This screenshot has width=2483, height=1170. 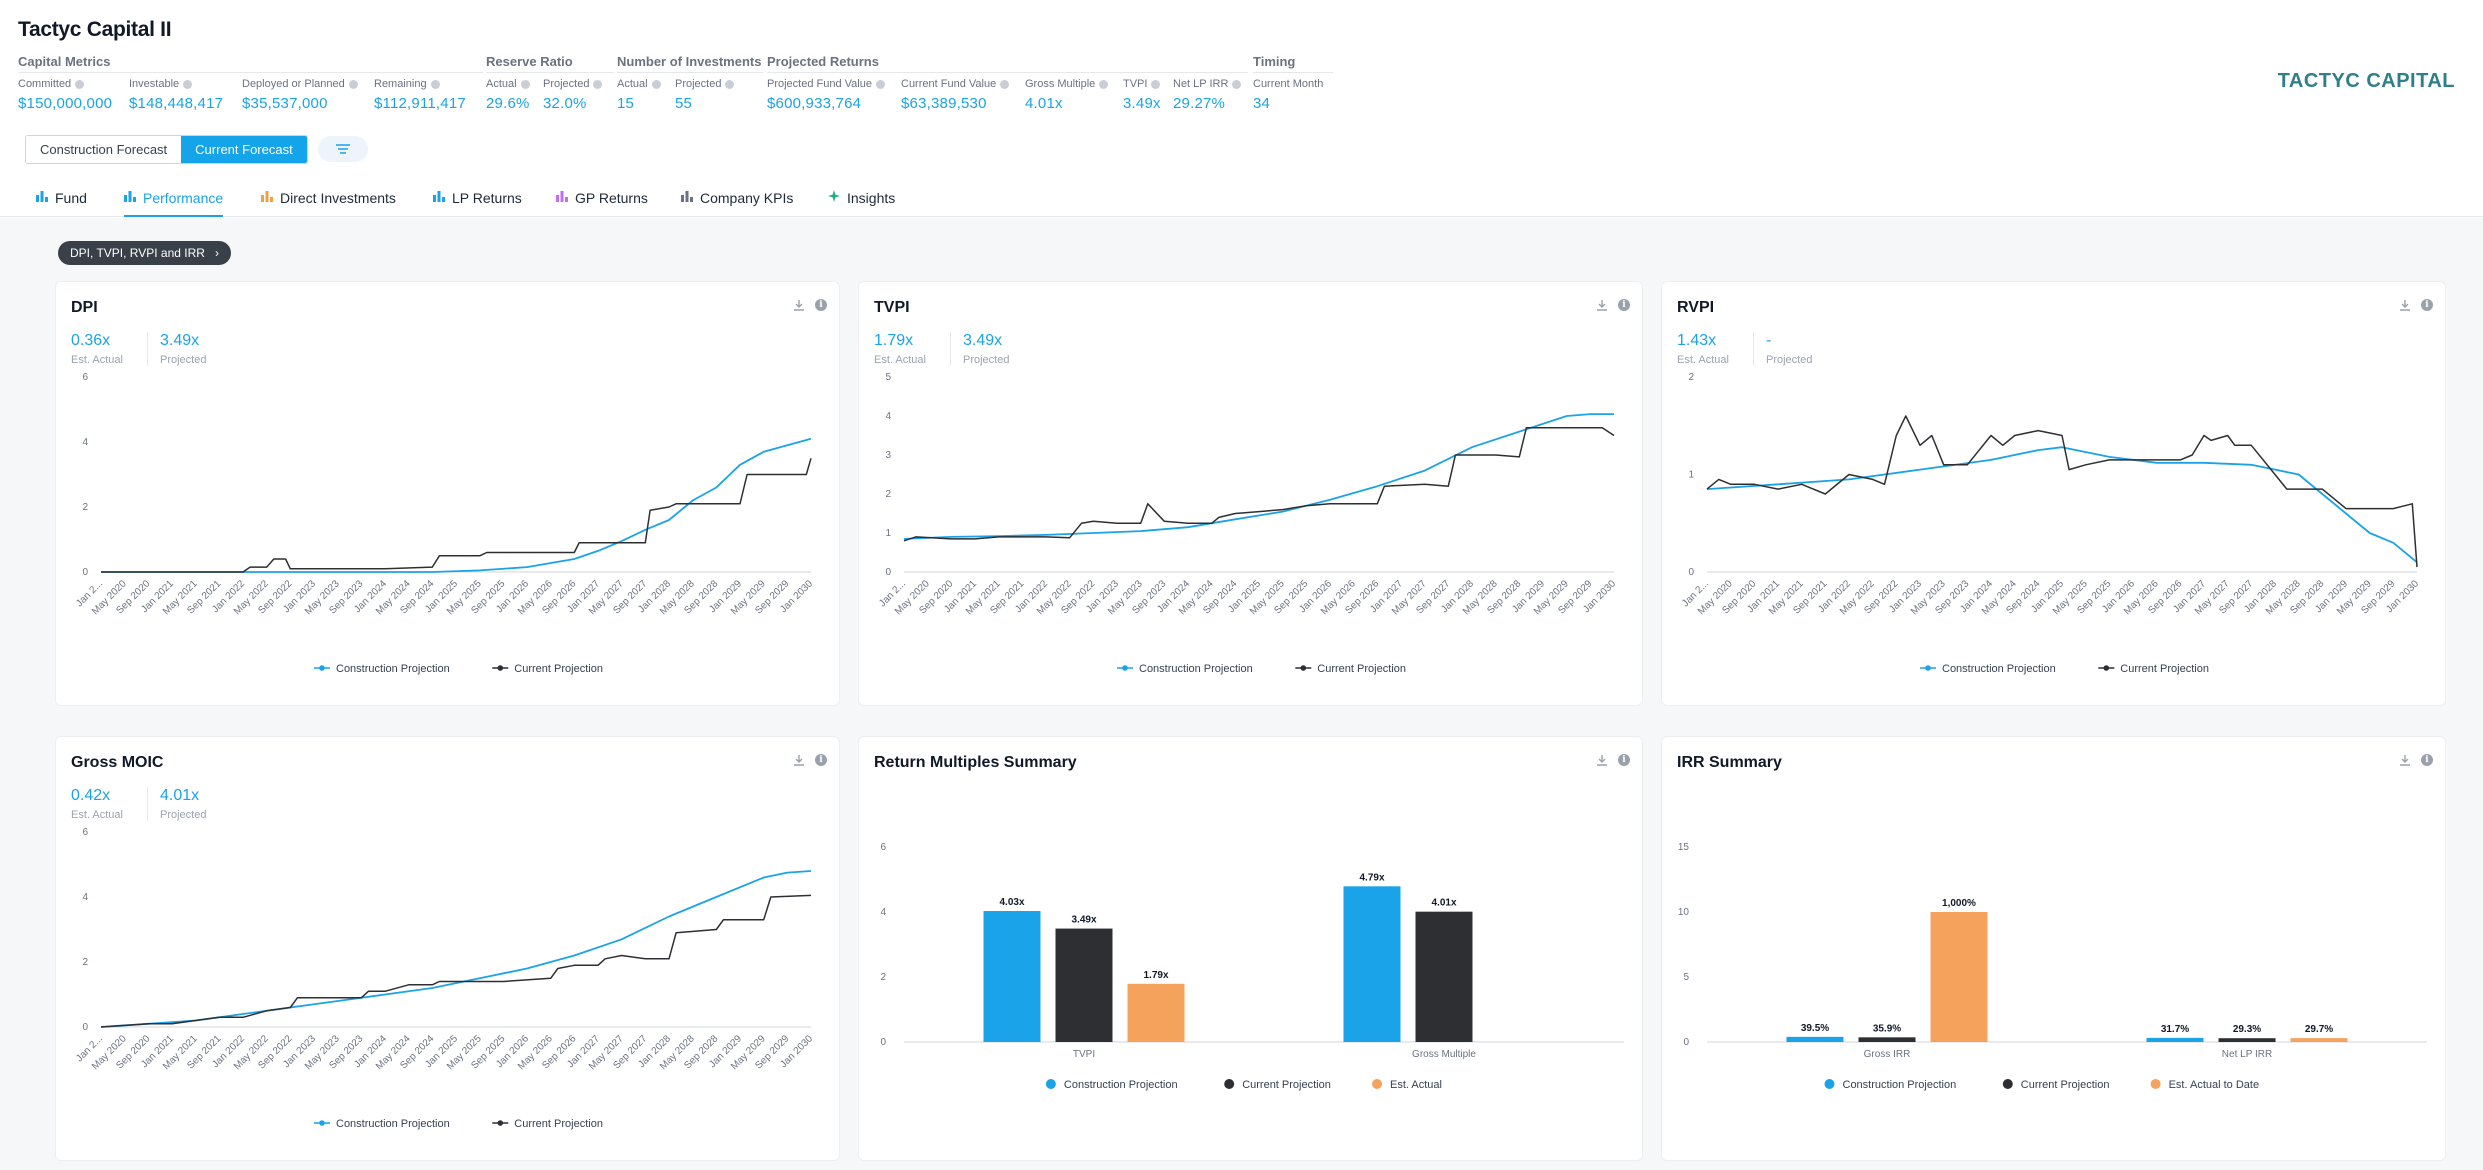 I want to click on metric-current-fund-value: Current Fund Value $63,389,530, so click(x=955, y=95).